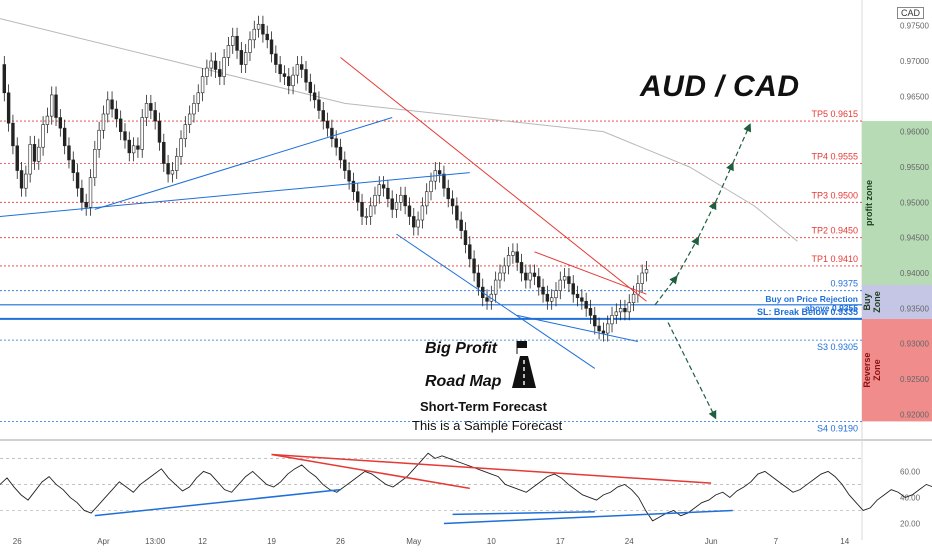 Image resolution: width=932 pixels, height=555 pixels. I want to click on price-tick-label: 0.96500, so click(914, 96).